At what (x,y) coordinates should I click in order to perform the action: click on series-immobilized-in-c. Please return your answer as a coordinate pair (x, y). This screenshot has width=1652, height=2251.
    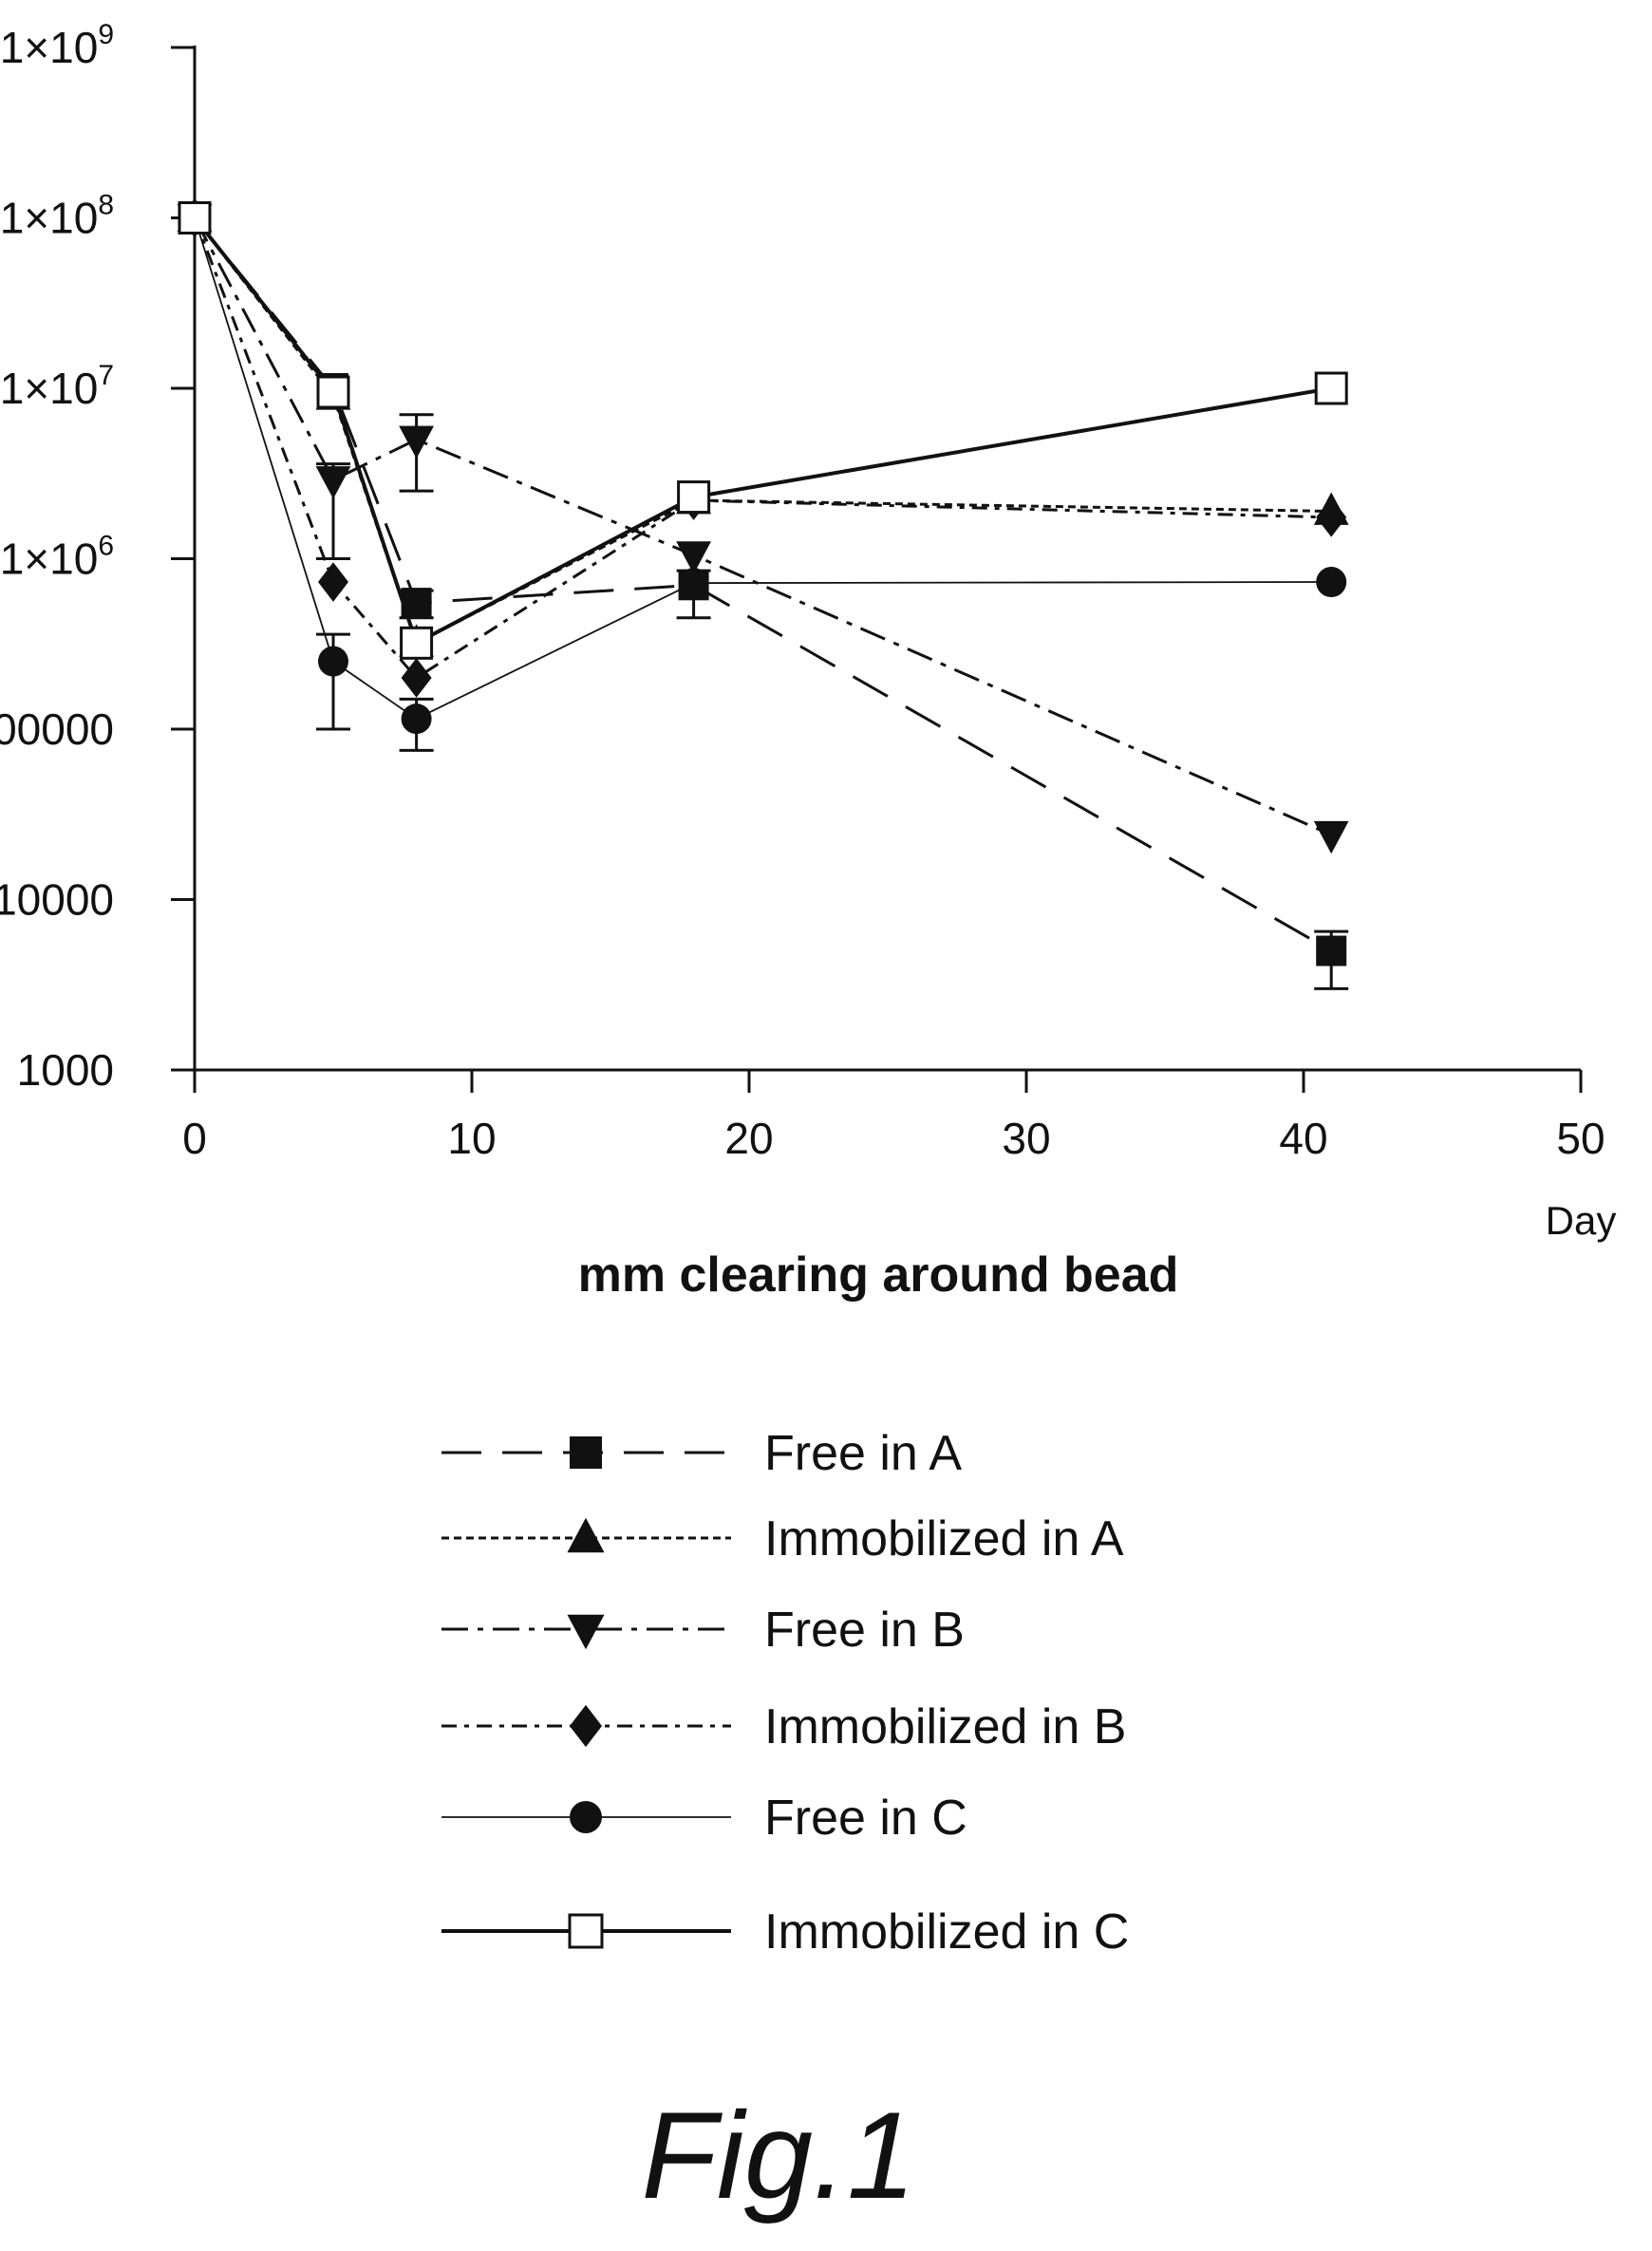
    Looking at the image, I should click on (763, 430).